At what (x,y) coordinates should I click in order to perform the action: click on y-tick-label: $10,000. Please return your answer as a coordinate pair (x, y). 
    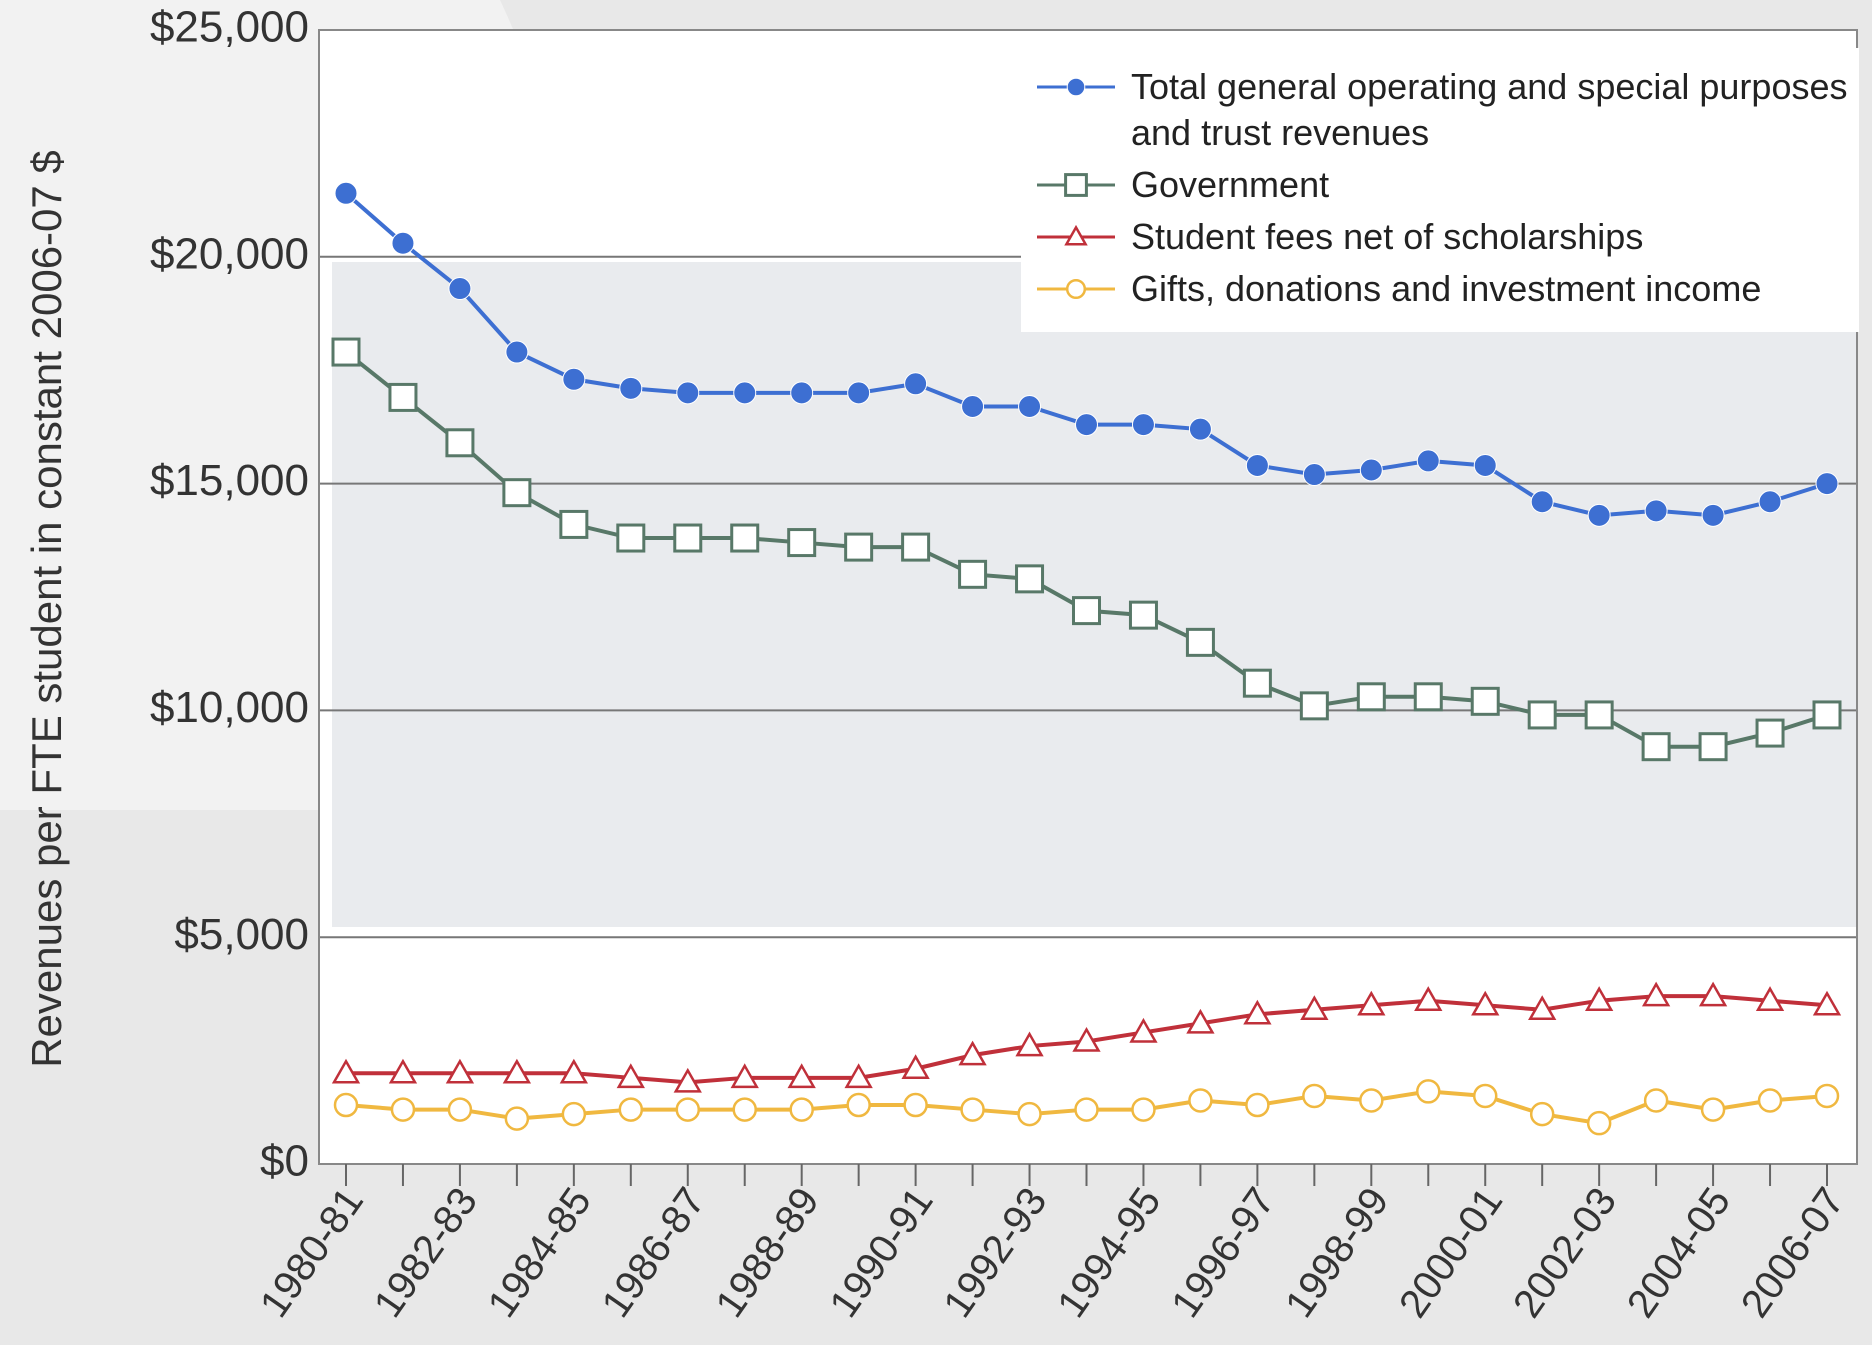
    Looking at the image, I should click on (229, 707).